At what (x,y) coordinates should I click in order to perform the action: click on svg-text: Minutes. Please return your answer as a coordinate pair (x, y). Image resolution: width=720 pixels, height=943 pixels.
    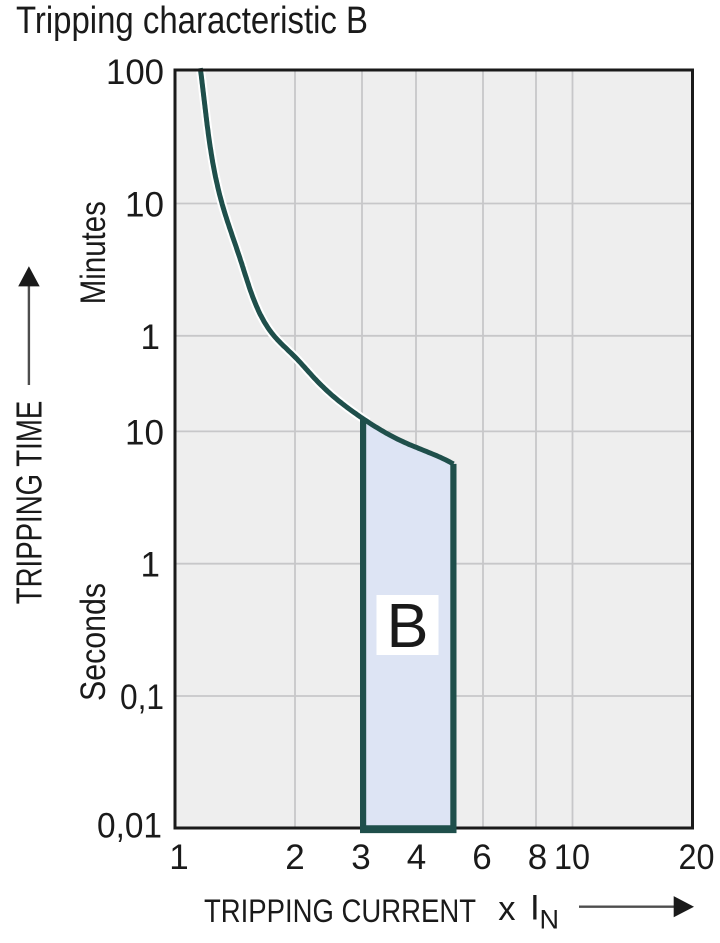
    Looking at the image, I should click on (93, 252).